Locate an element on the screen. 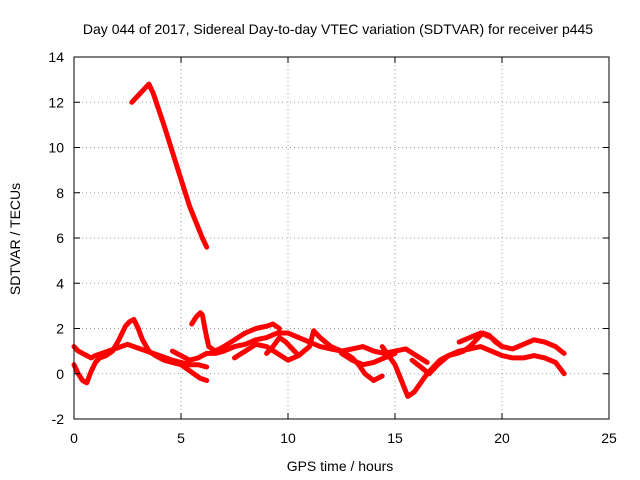 The height and width of the screenshot is (480, 640). x-tick-labels: 0 5 10 15 20 25 is located at coordinates (343, 438).